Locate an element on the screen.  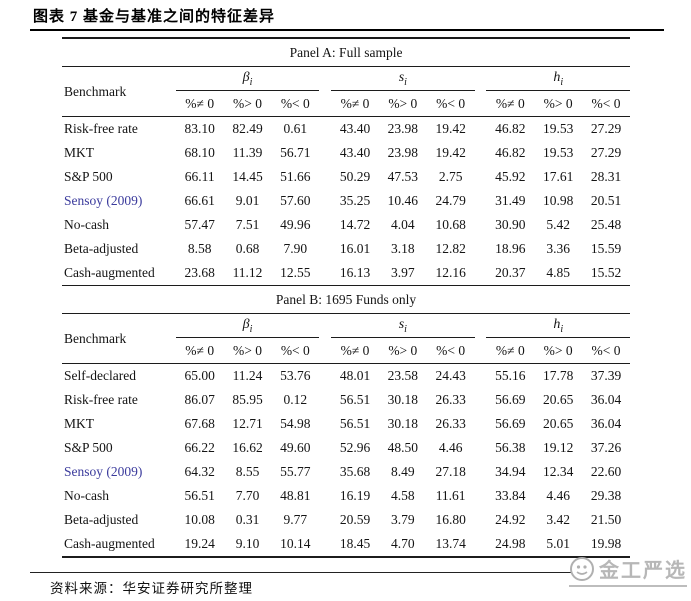
value-cell: 16.13 is located at coordinates (355, 273).